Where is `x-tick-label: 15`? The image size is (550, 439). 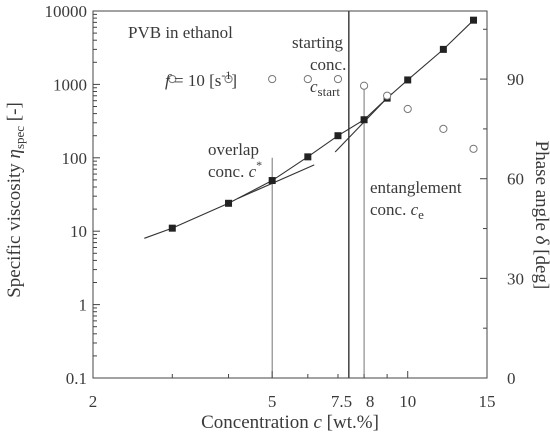 x-tick-label: 15 is located at coordinates (487, 401).